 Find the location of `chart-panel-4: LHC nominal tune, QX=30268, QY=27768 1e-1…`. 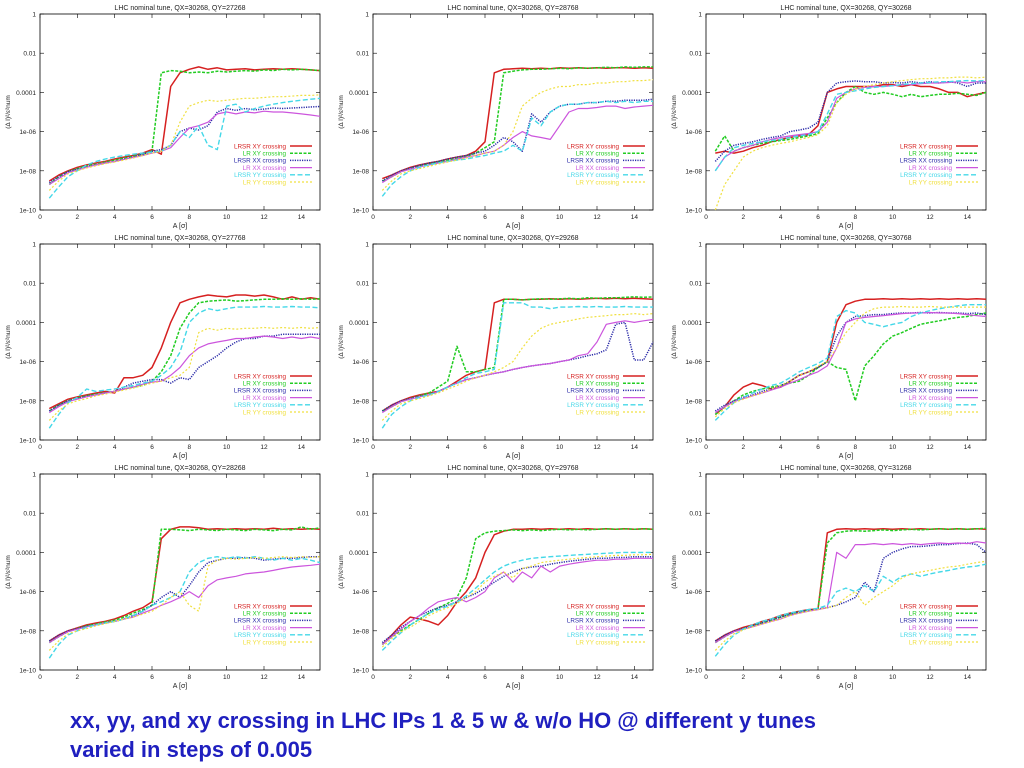

chart-panel-4: LHC nominal tune, QX=30268, QY=27768 1e-1… is located at coordinates (163, 347).